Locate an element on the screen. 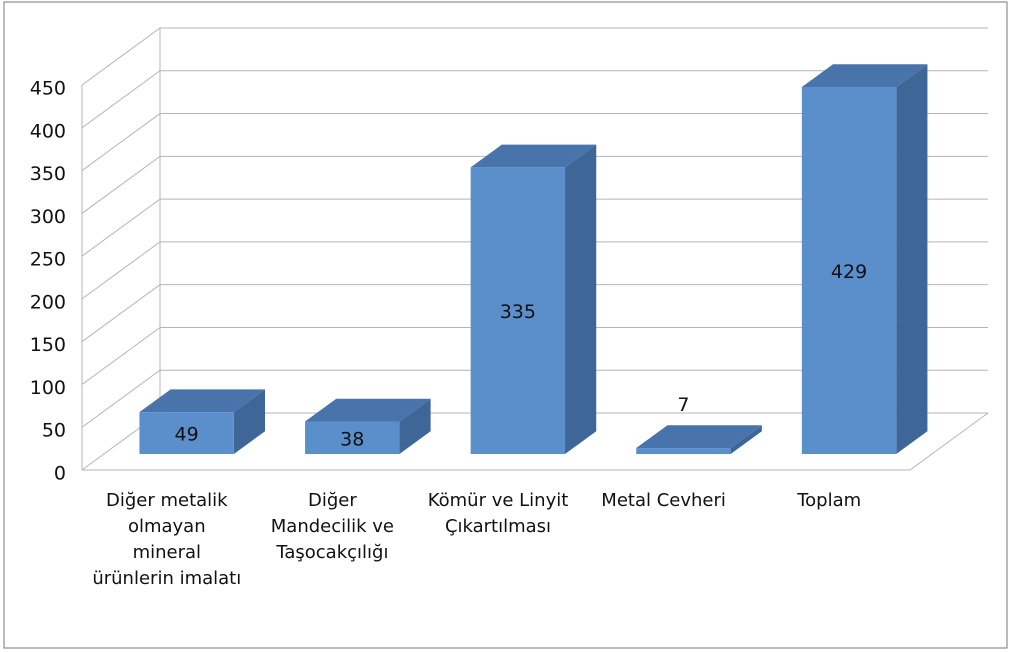 This screenshot has width=1014, height=652. y-tick-label: 200 is located at coordinates (48, 302).